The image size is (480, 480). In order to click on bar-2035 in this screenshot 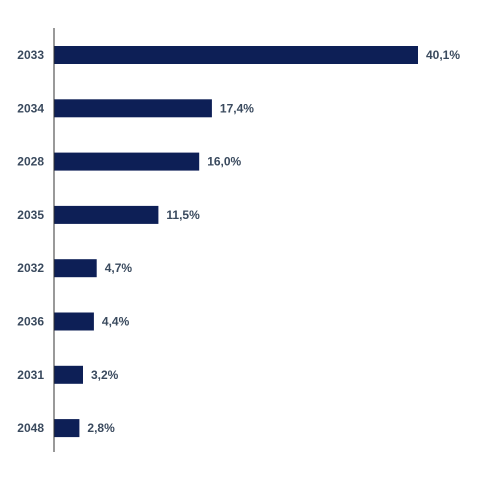, I will do `click(106, 214)`.